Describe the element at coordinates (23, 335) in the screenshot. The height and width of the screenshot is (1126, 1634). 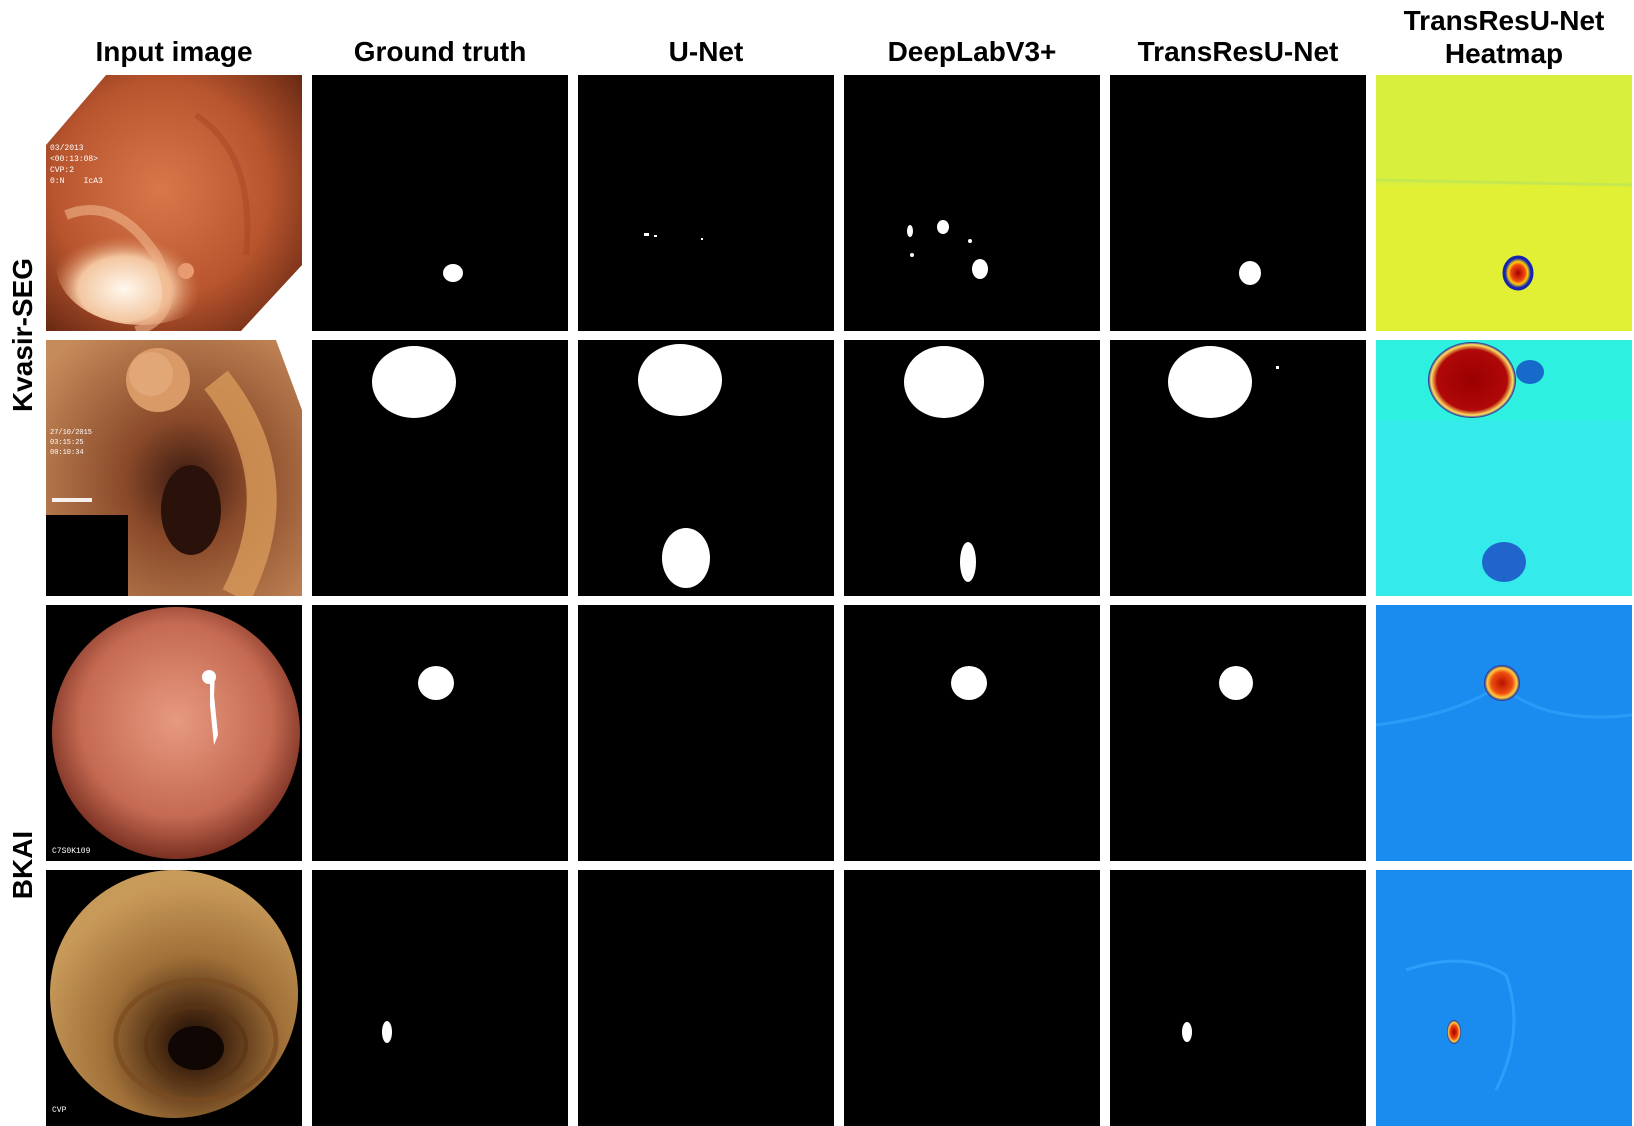
I see `dataset-label-kvasir: Kvasir-SEG` at that location.